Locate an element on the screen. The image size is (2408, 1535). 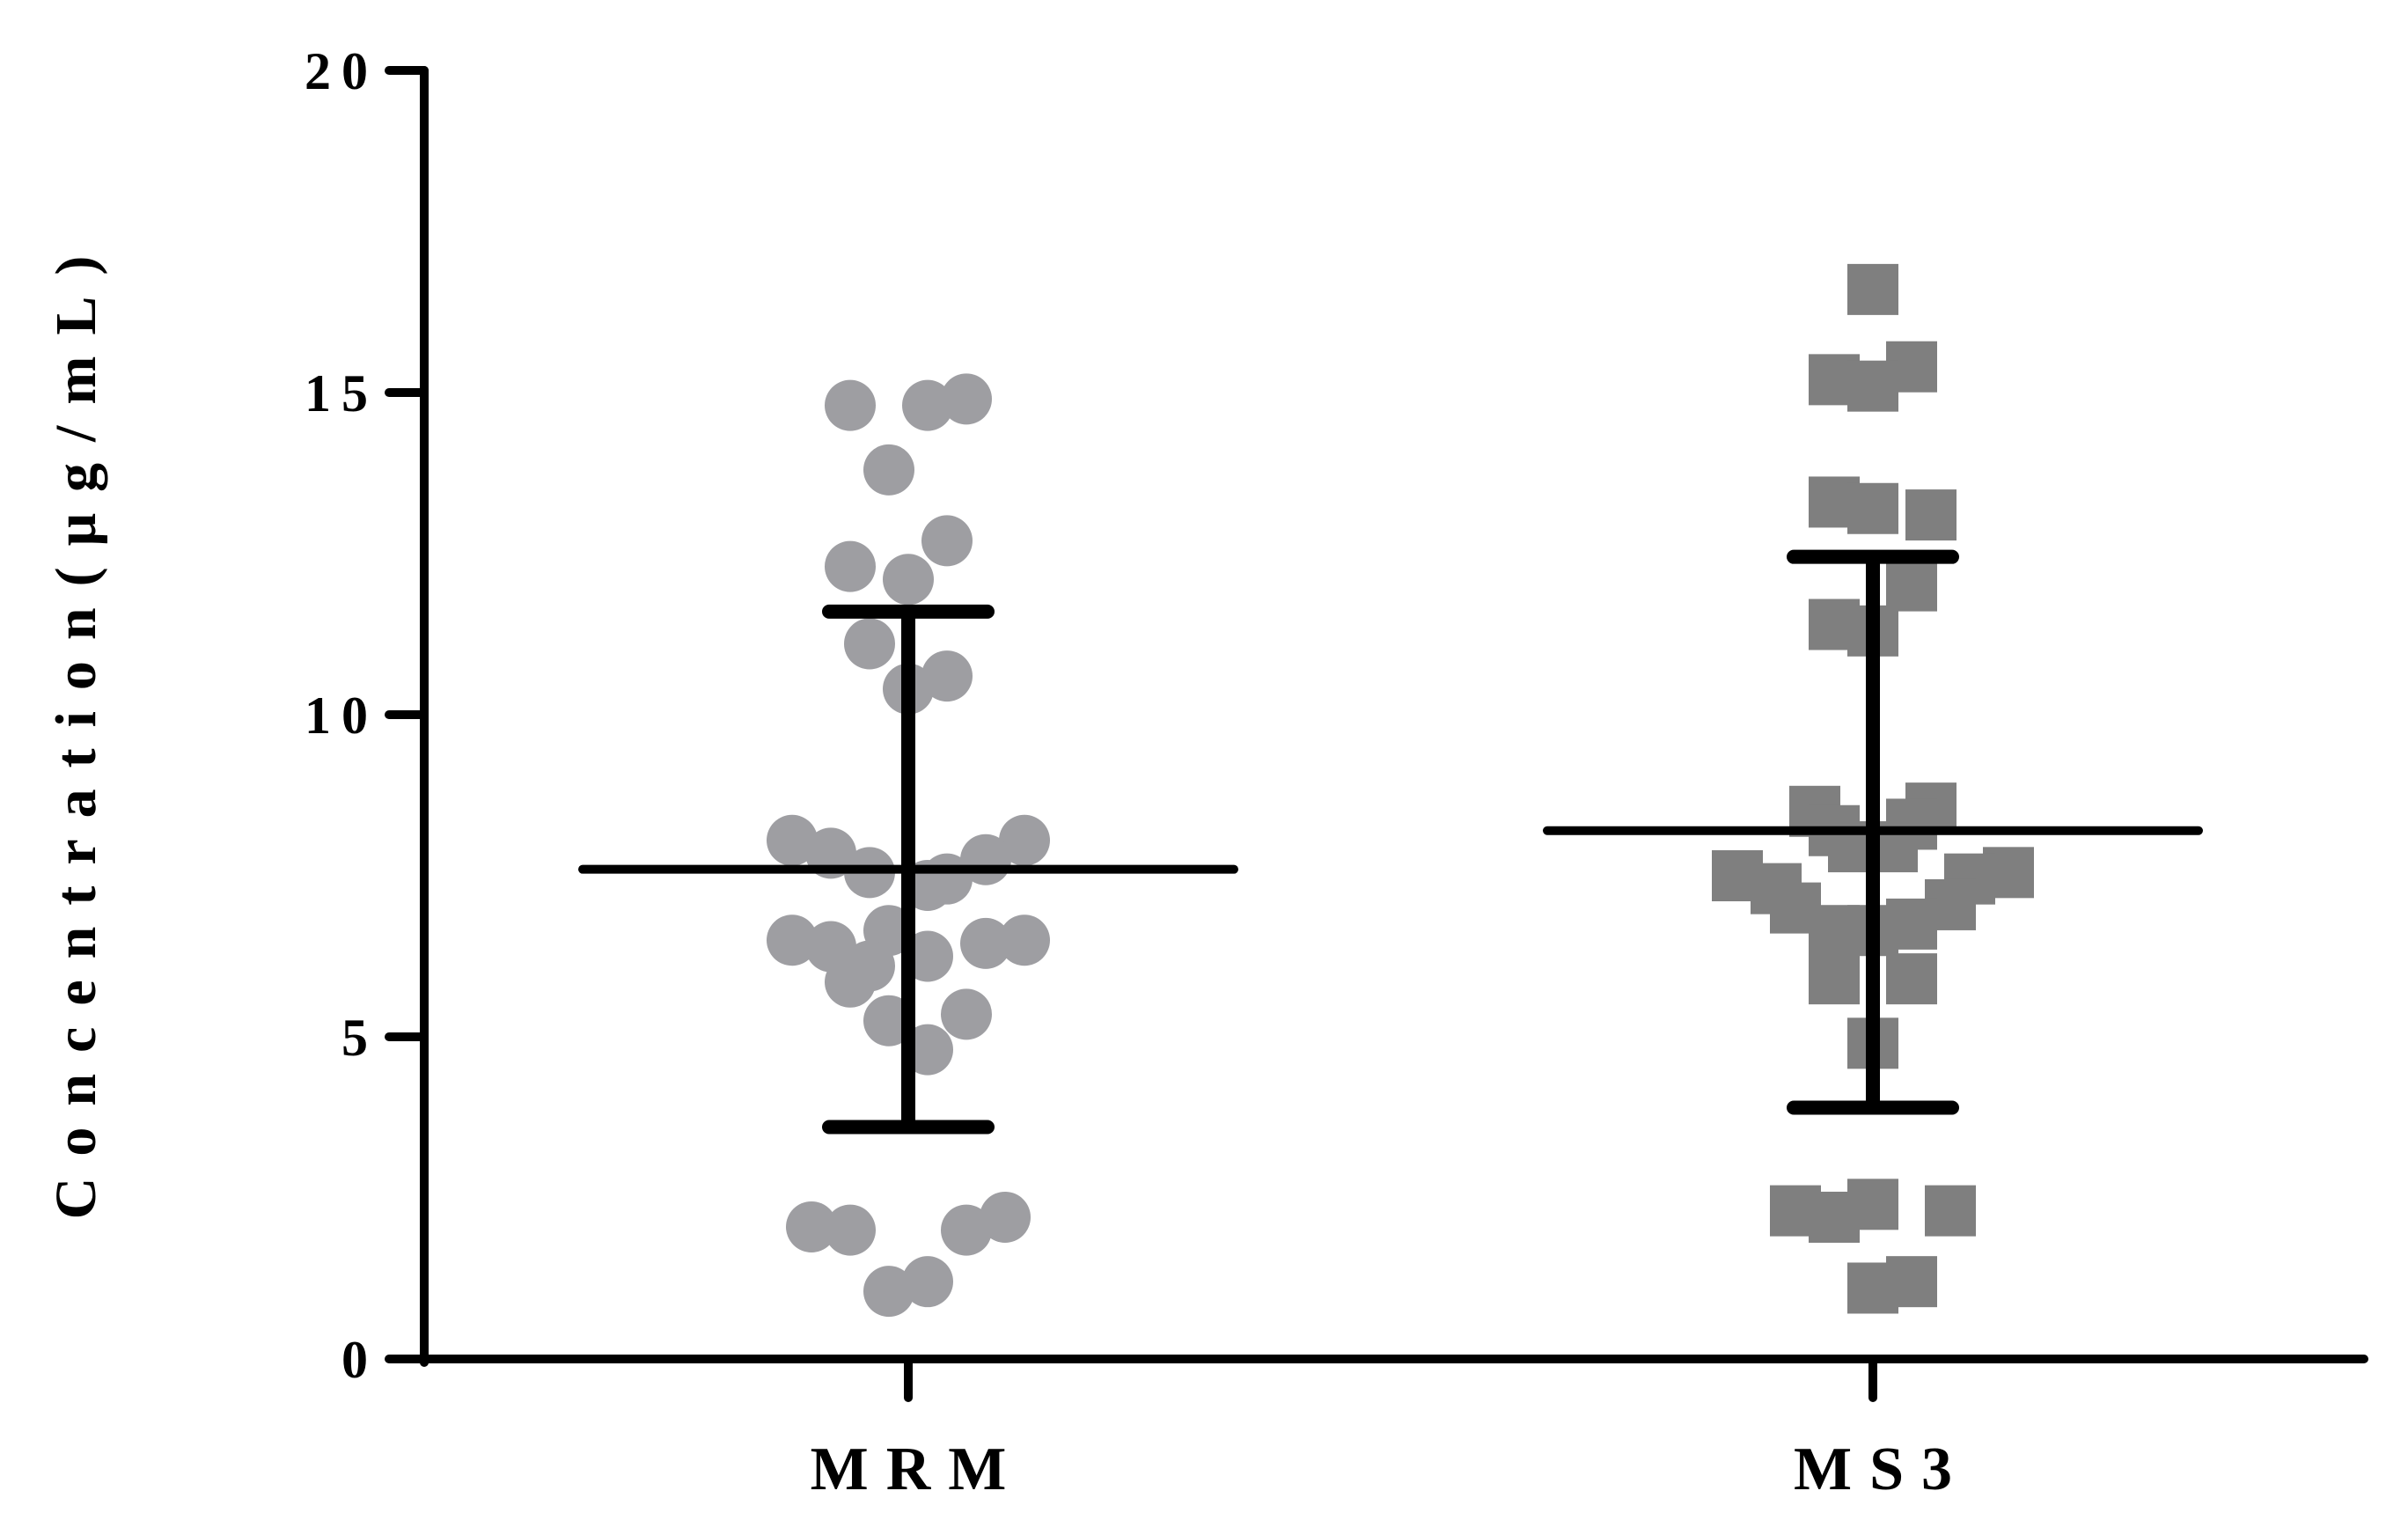
y-tick-label: 10 is located at coordinates (341, 716).